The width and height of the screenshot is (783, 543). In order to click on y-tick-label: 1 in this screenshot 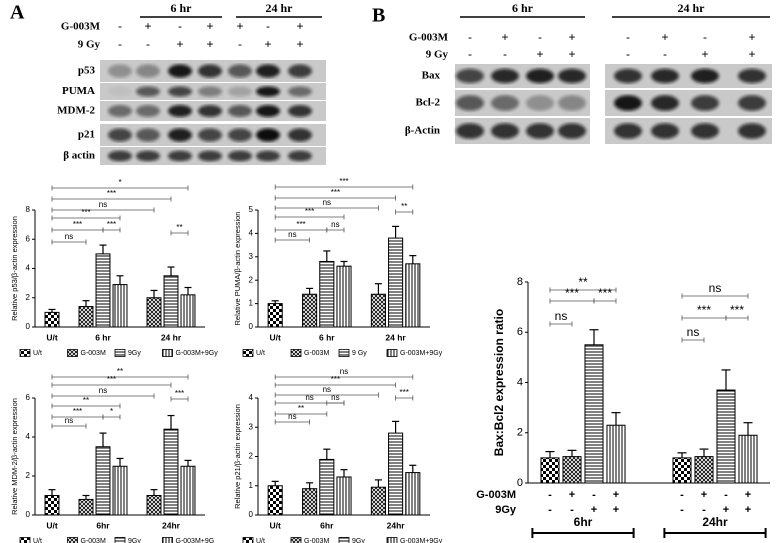, I will do `click(251, 485)`.